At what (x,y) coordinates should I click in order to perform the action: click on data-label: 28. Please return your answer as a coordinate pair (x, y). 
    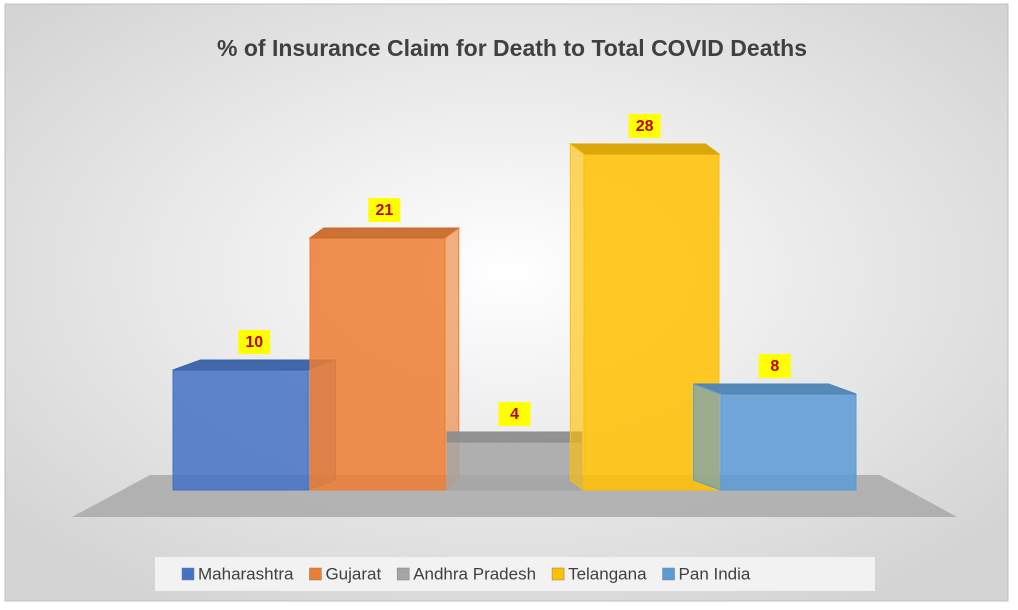
    Looking at the image, I should click on (645, 126).